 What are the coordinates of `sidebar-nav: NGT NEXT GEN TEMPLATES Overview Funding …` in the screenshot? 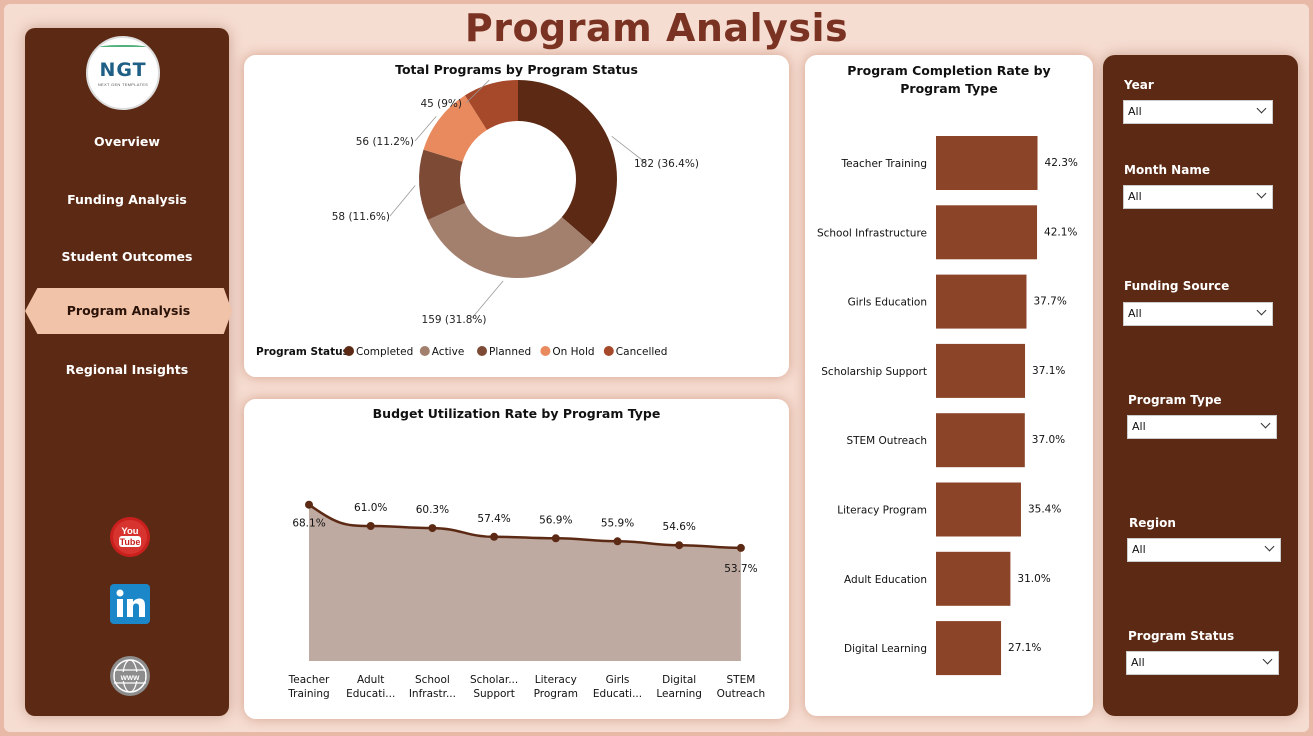 It's located at (128, 372).